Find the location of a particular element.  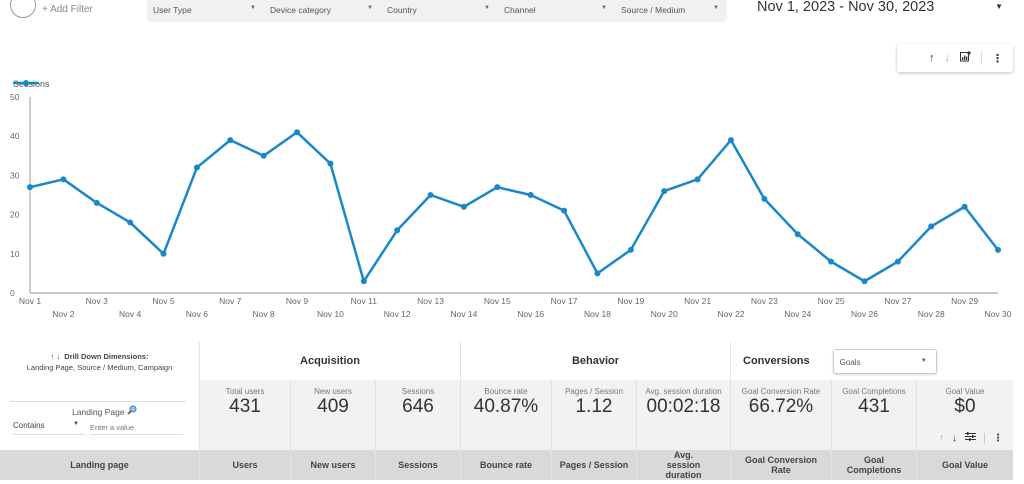

x-tick-label: Nov 10 is located at coordinates (330, 314).